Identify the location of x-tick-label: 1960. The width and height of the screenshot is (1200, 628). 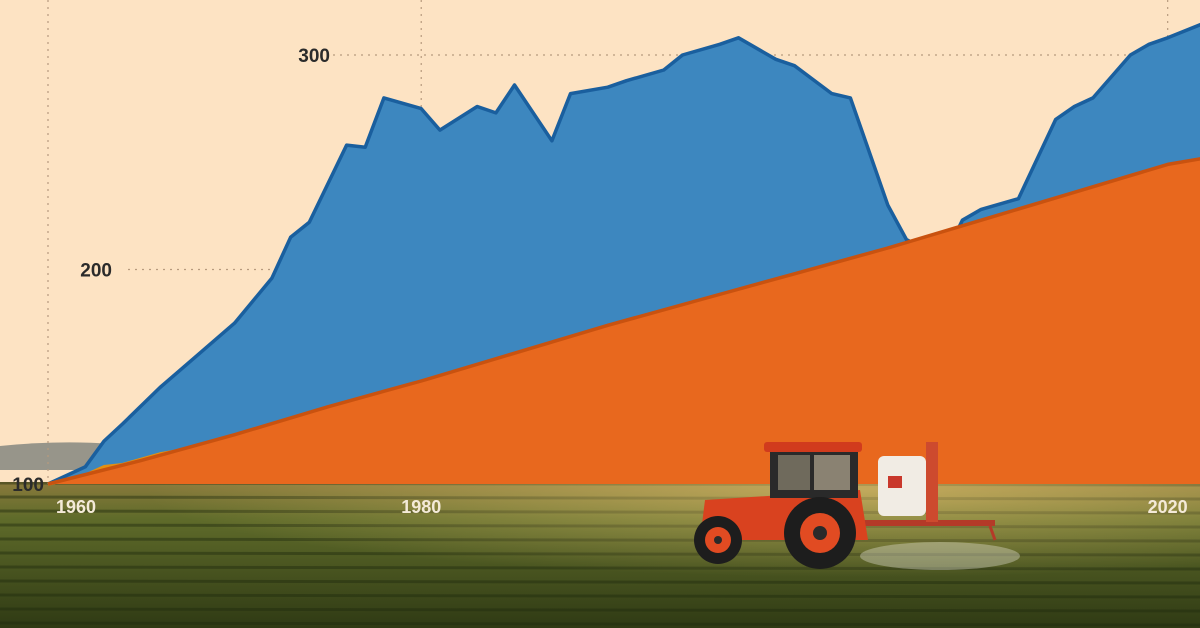
(76, 507).